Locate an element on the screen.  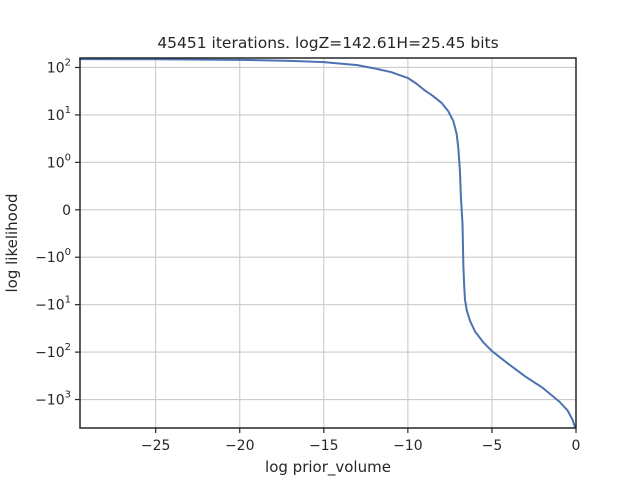
y-tick-label: 10⁰ is located at coordinates (59, 161).